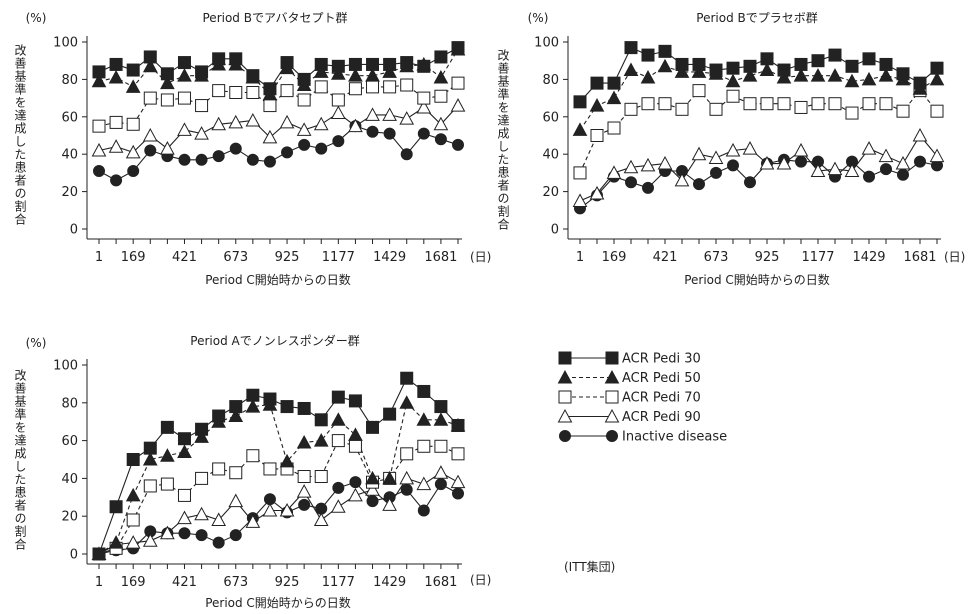 The width and height of the screenshot is (974, 614). Describe the element at coordinates (756, 18) in the screenshot. I see `chart-title: Period Bでプラセボ群` at that location.